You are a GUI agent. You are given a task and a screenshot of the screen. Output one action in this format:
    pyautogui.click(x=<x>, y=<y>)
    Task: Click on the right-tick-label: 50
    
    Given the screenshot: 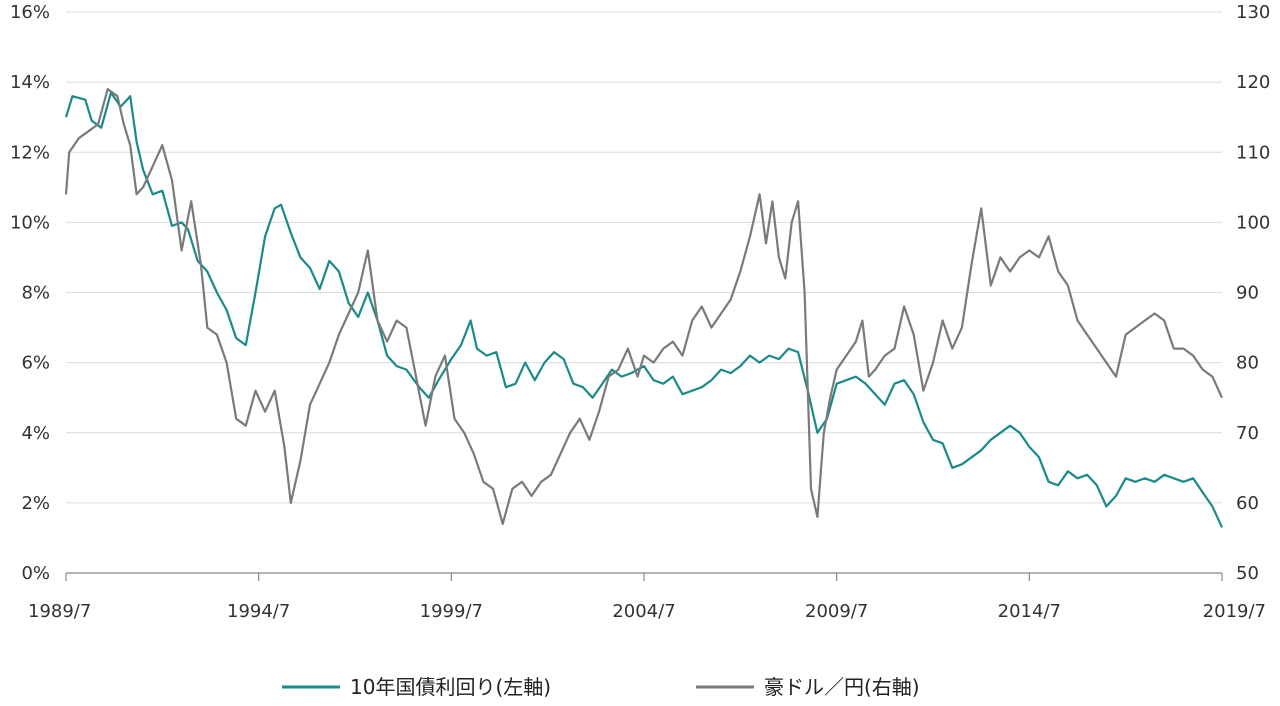 What is the action you would take?
    pyautogui.click(x=1247, y=573)
    